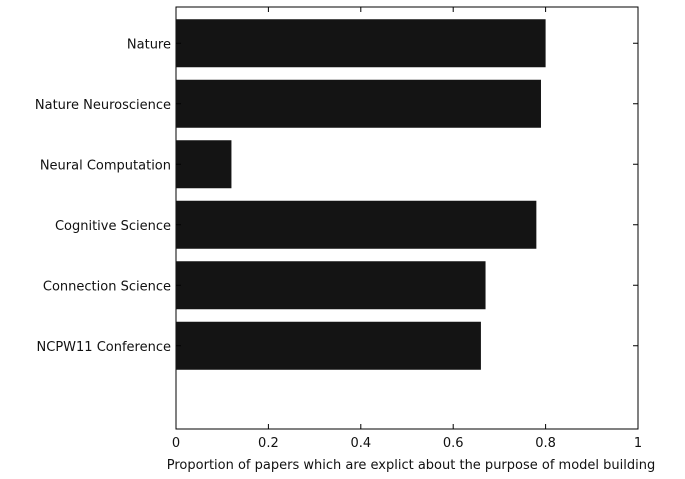  I want to click on category-label: Nature, so click(149, 44).